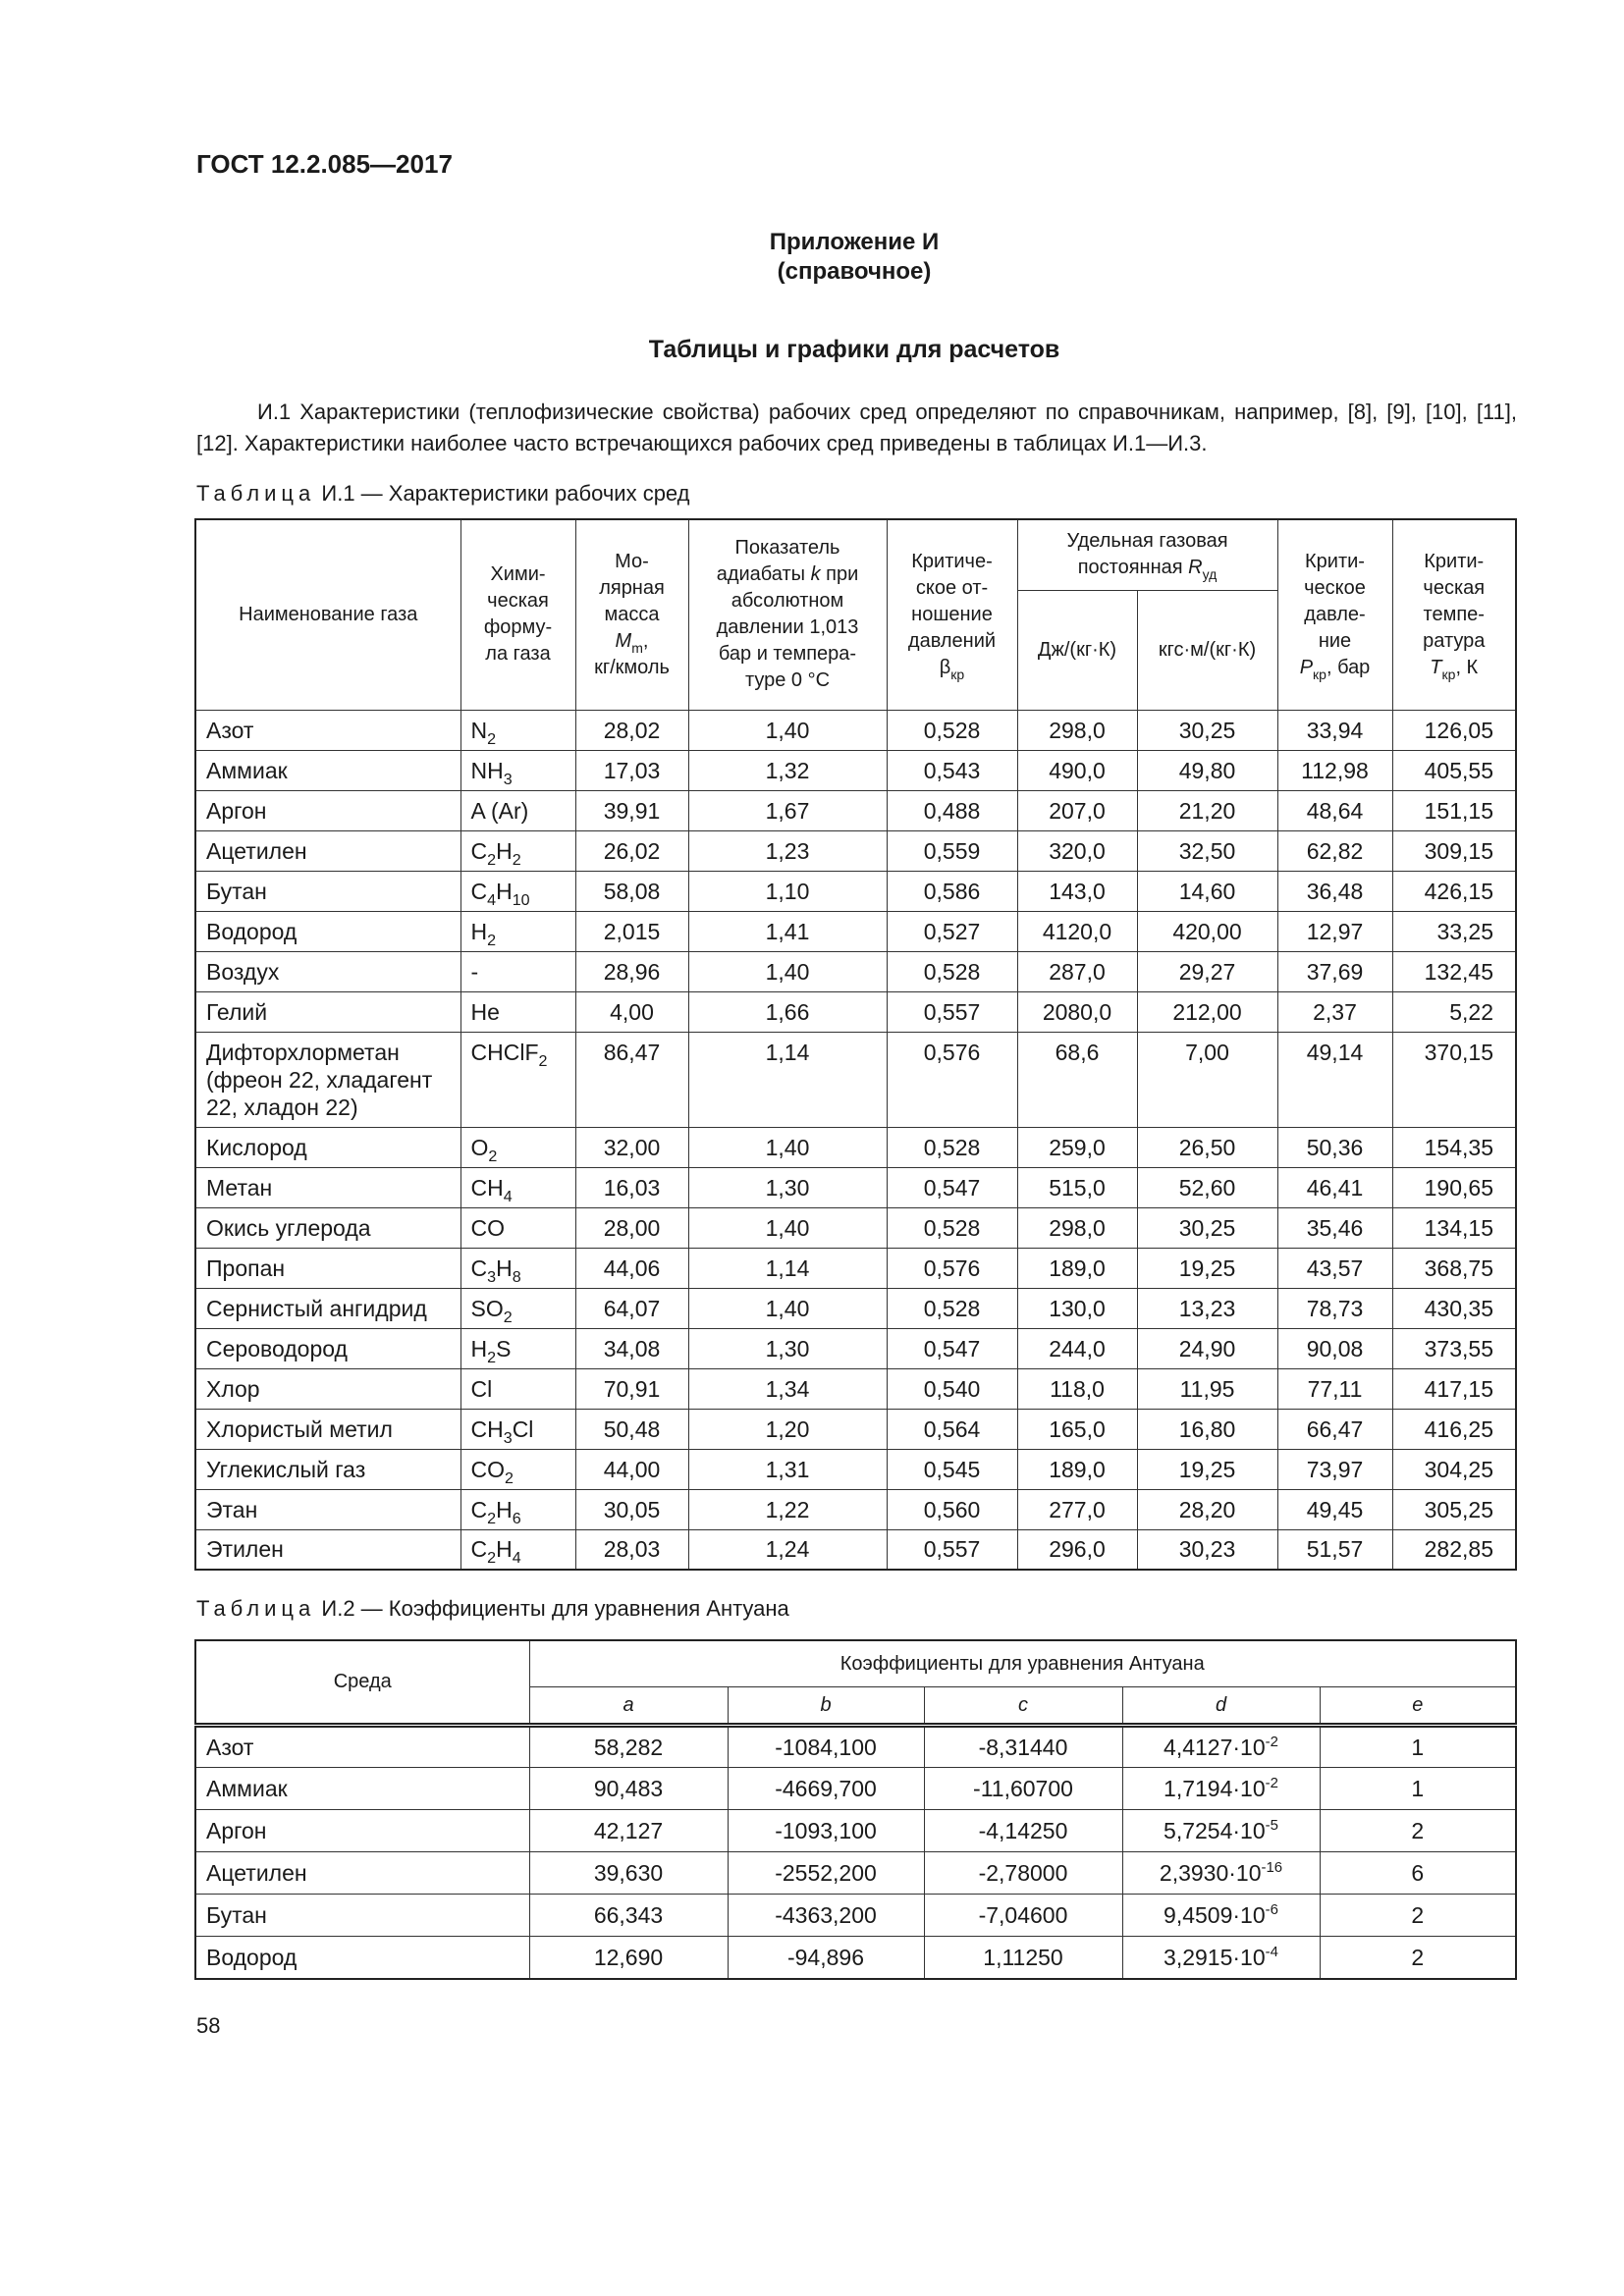 Image resolution: width=1624 pixels, height=2296 pixels. I want to click on header-text: Крити- ческая темпе- ратура, so click(1454, 601).